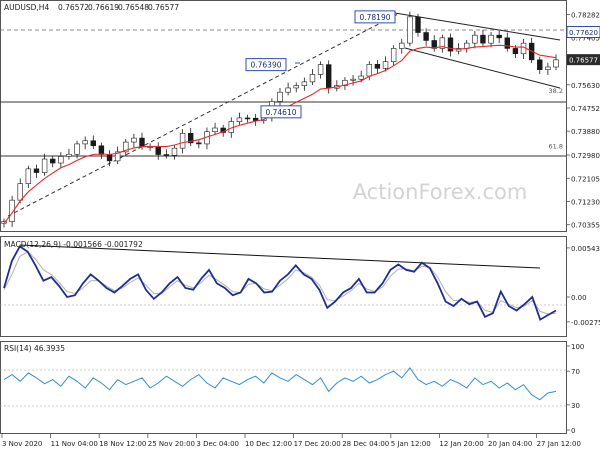  Describe the element at coordinates (73, 7) in the screenshot. I see `ohlc-value: 0.76572` at that location.